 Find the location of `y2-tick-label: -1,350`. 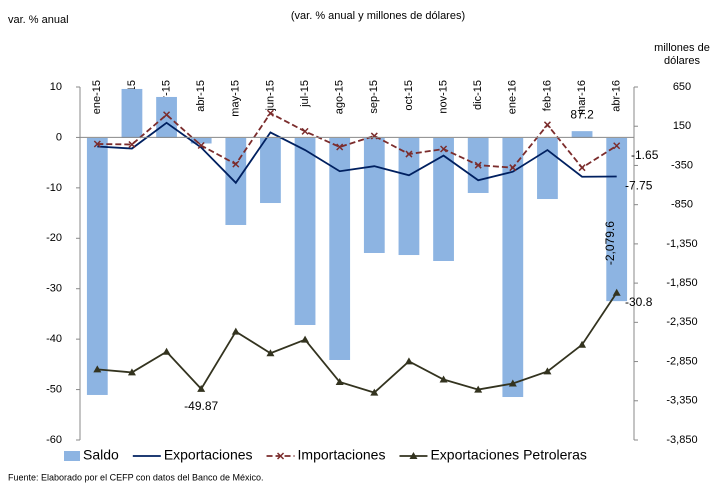

y2-tick-label: -1,350 is located at coordinates (681, 244).